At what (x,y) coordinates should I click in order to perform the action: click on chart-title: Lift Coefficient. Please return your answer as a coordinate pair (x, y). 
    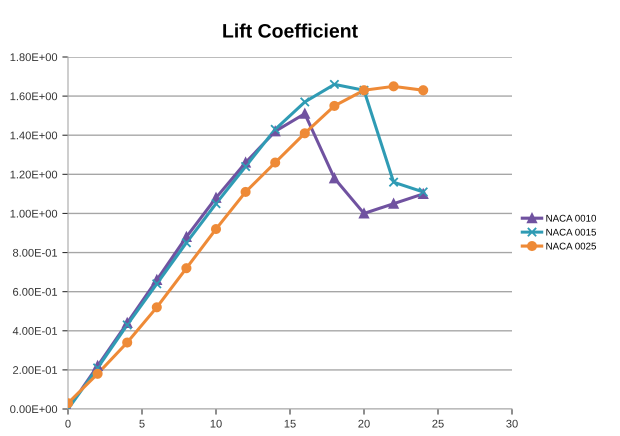
    Looking at the image, I should click on (290, 30).